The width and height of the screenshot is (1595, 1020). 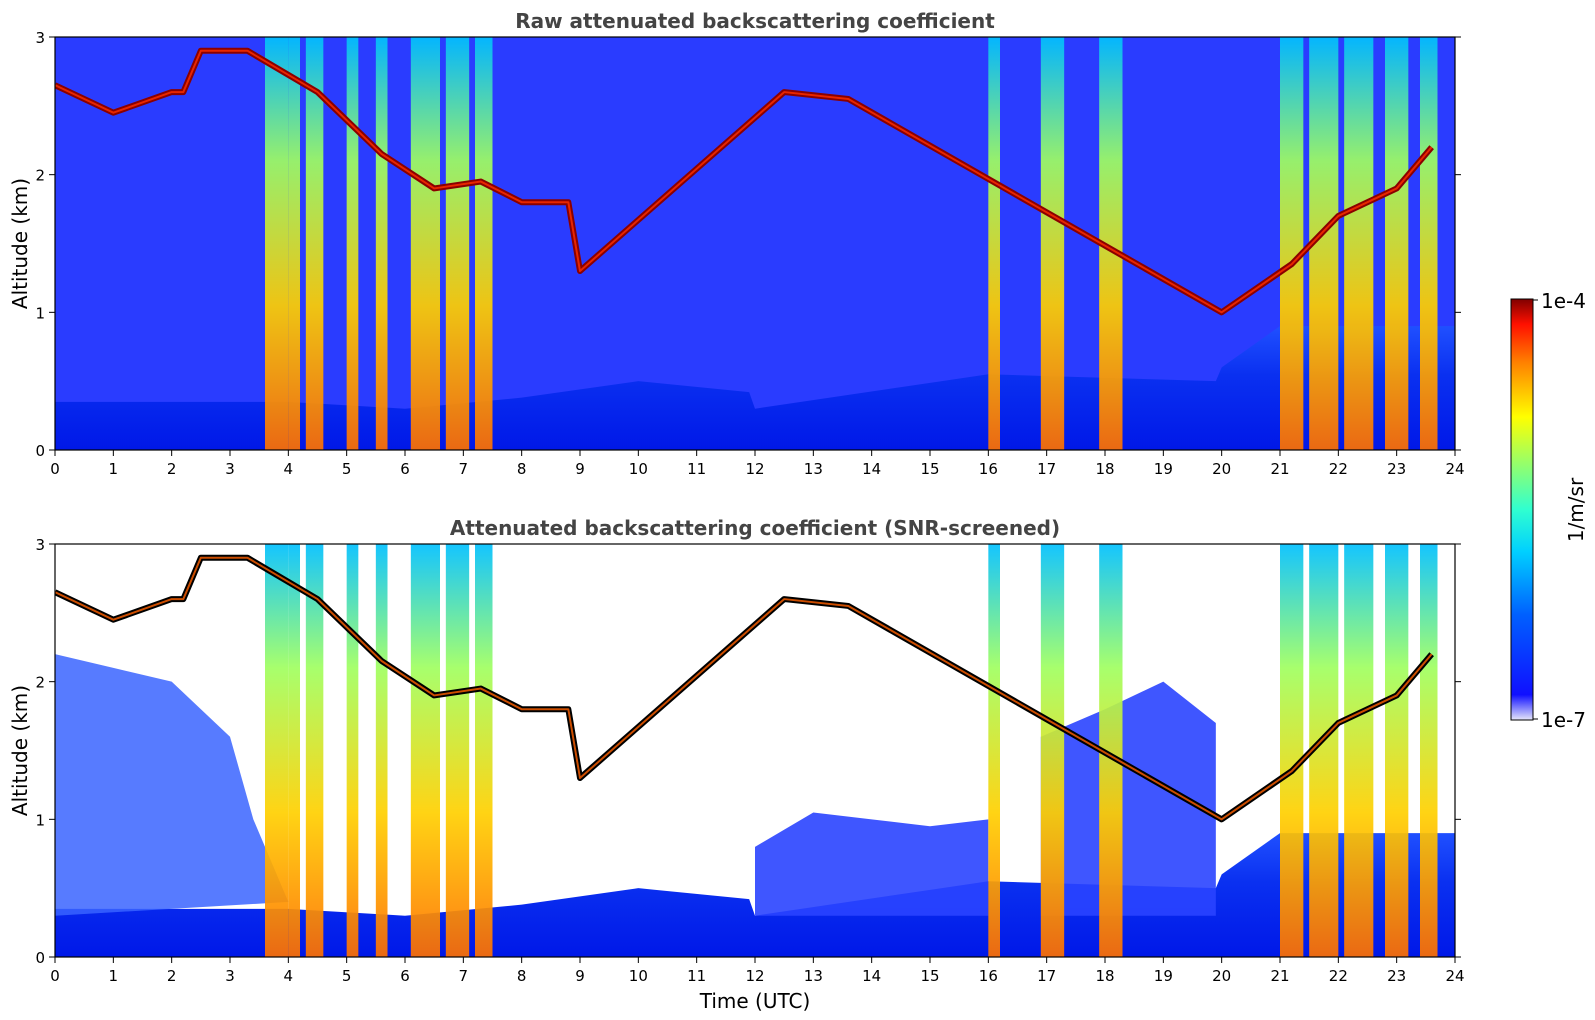 What do you see at coordinates (1576, 509) in the screenshot?
I see `colorbar-unit-label: 1/m/sr` at bounding box center [1576, 509].